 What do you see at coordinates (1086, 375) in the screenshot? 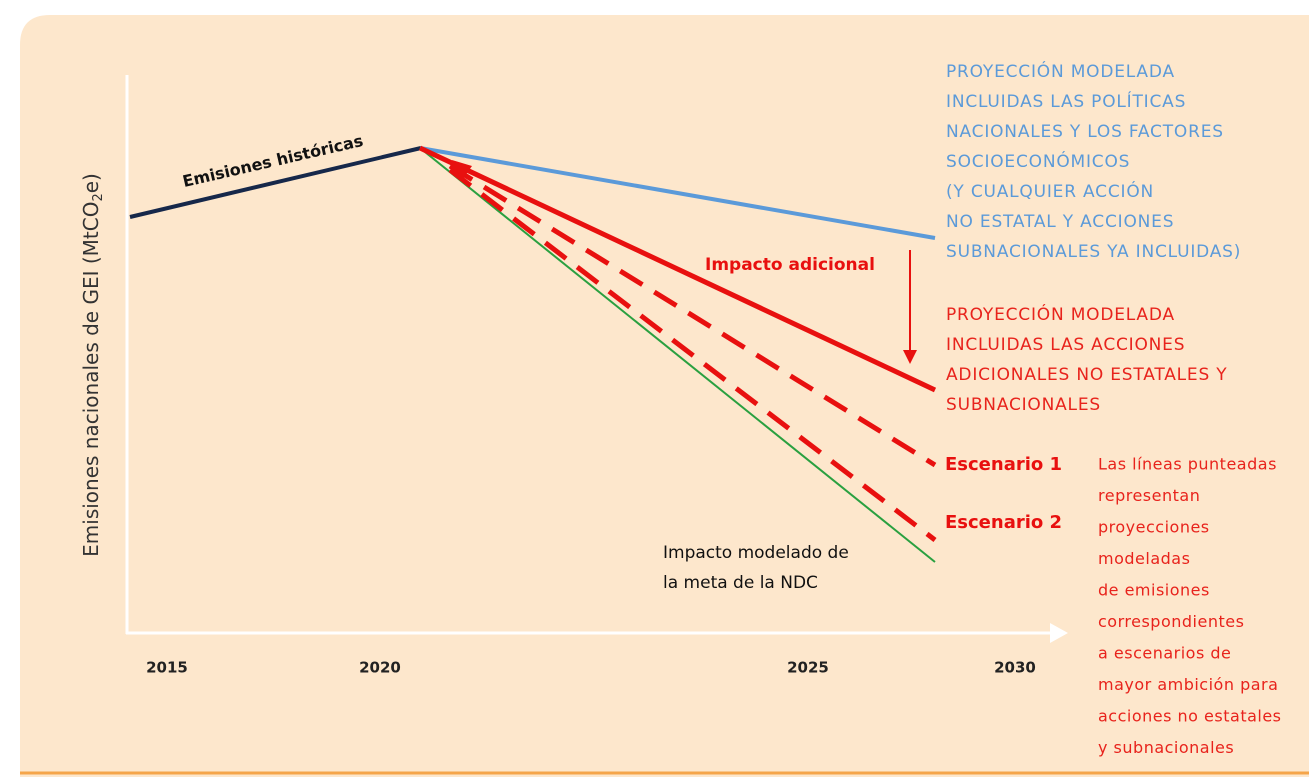
I see `red-projection-line: ADICIONALES NO ESTATALES Y` at bounding box center [1086, 375].